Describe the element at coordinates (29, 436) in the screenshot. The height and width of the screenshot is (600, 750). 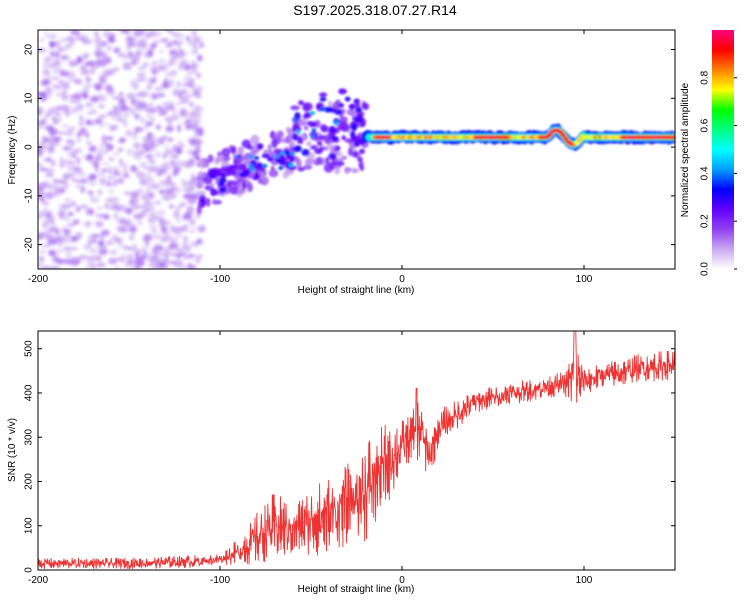
I see `y-tick-label: 300` at that location.